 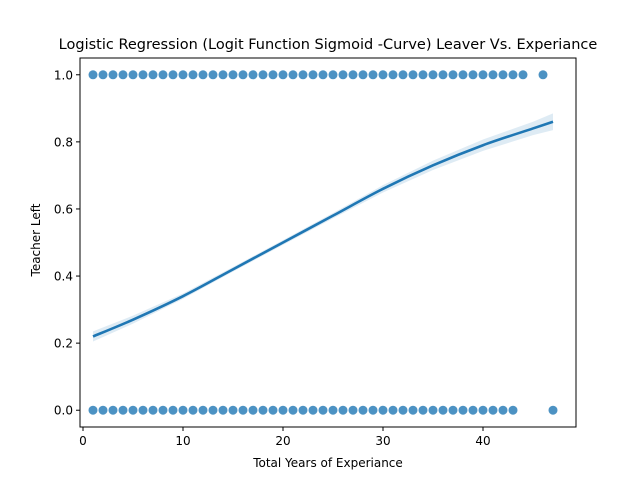 I want to click on y-tick-label: 0.4, so click(x=63, y=277).